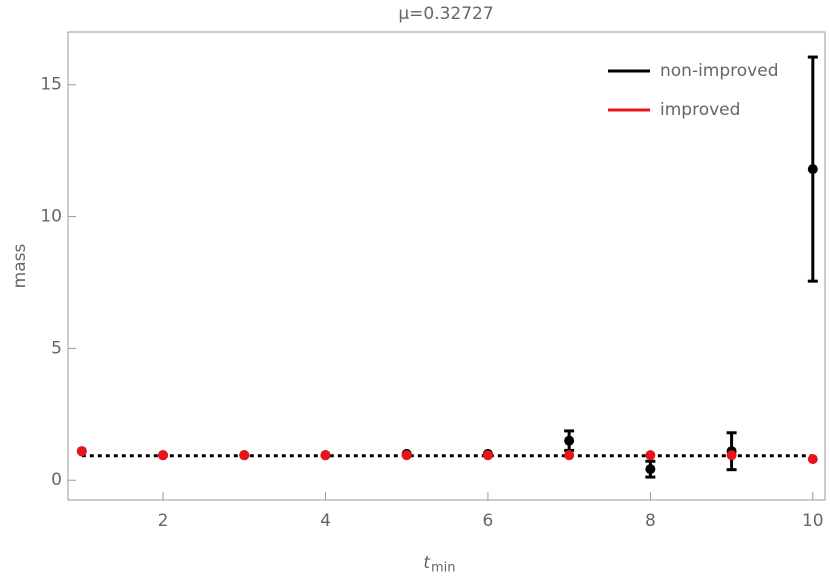 Image resolution: width=830 pixels, height=579 pixels. What do you see at coordinates (719, 71) in the screenshot?
I see `legend-label: non-improved` at bounding box center [719, 71].